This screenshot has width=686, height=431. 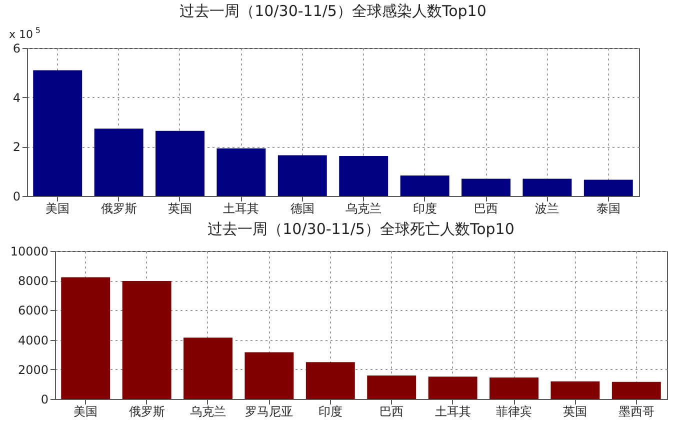 What do you see at coordinates (33, 311) in the screenshot?
I see `y-tick-label: 6000` at bounding box center [33, 311].